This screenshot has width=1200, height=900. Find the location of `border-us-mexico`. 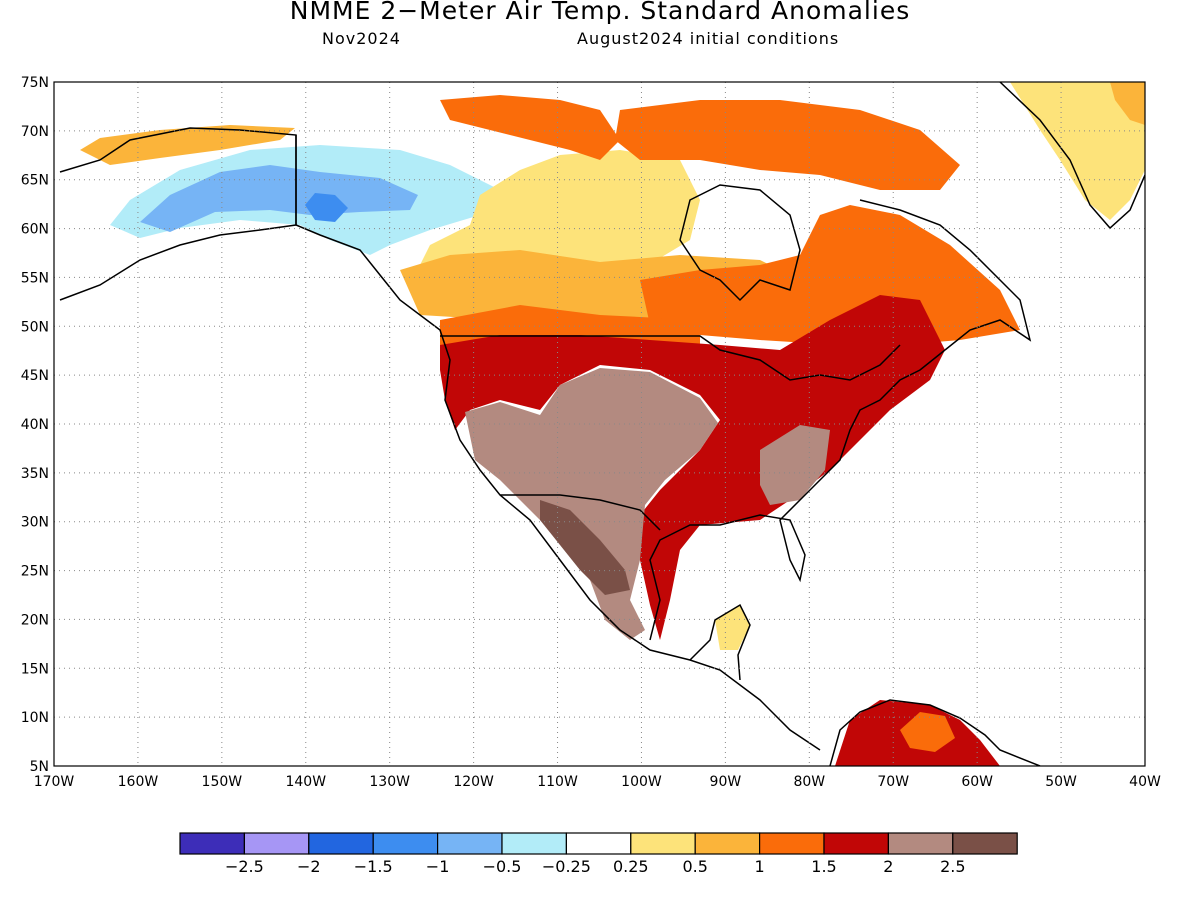

border-us-mexico is located at coordinates (580, 512).